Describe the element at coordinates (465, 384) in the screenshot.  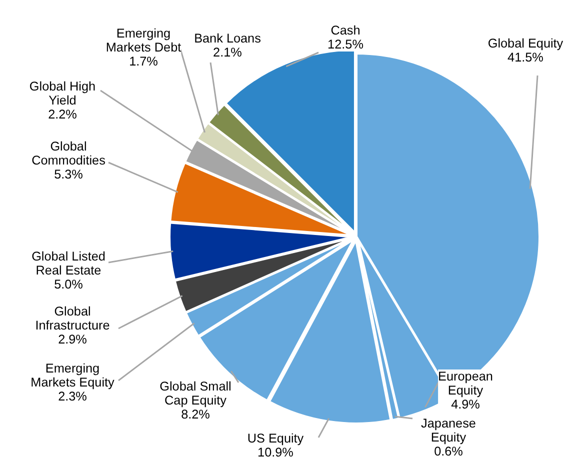
I see `slice-label: European Equity` at that location.